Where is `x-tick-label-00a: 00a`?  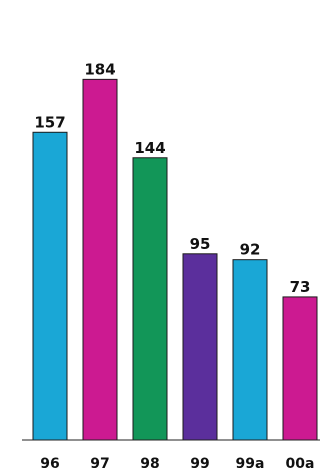 x-tick-label-00a: 00a is located at coordinates (300, 464).